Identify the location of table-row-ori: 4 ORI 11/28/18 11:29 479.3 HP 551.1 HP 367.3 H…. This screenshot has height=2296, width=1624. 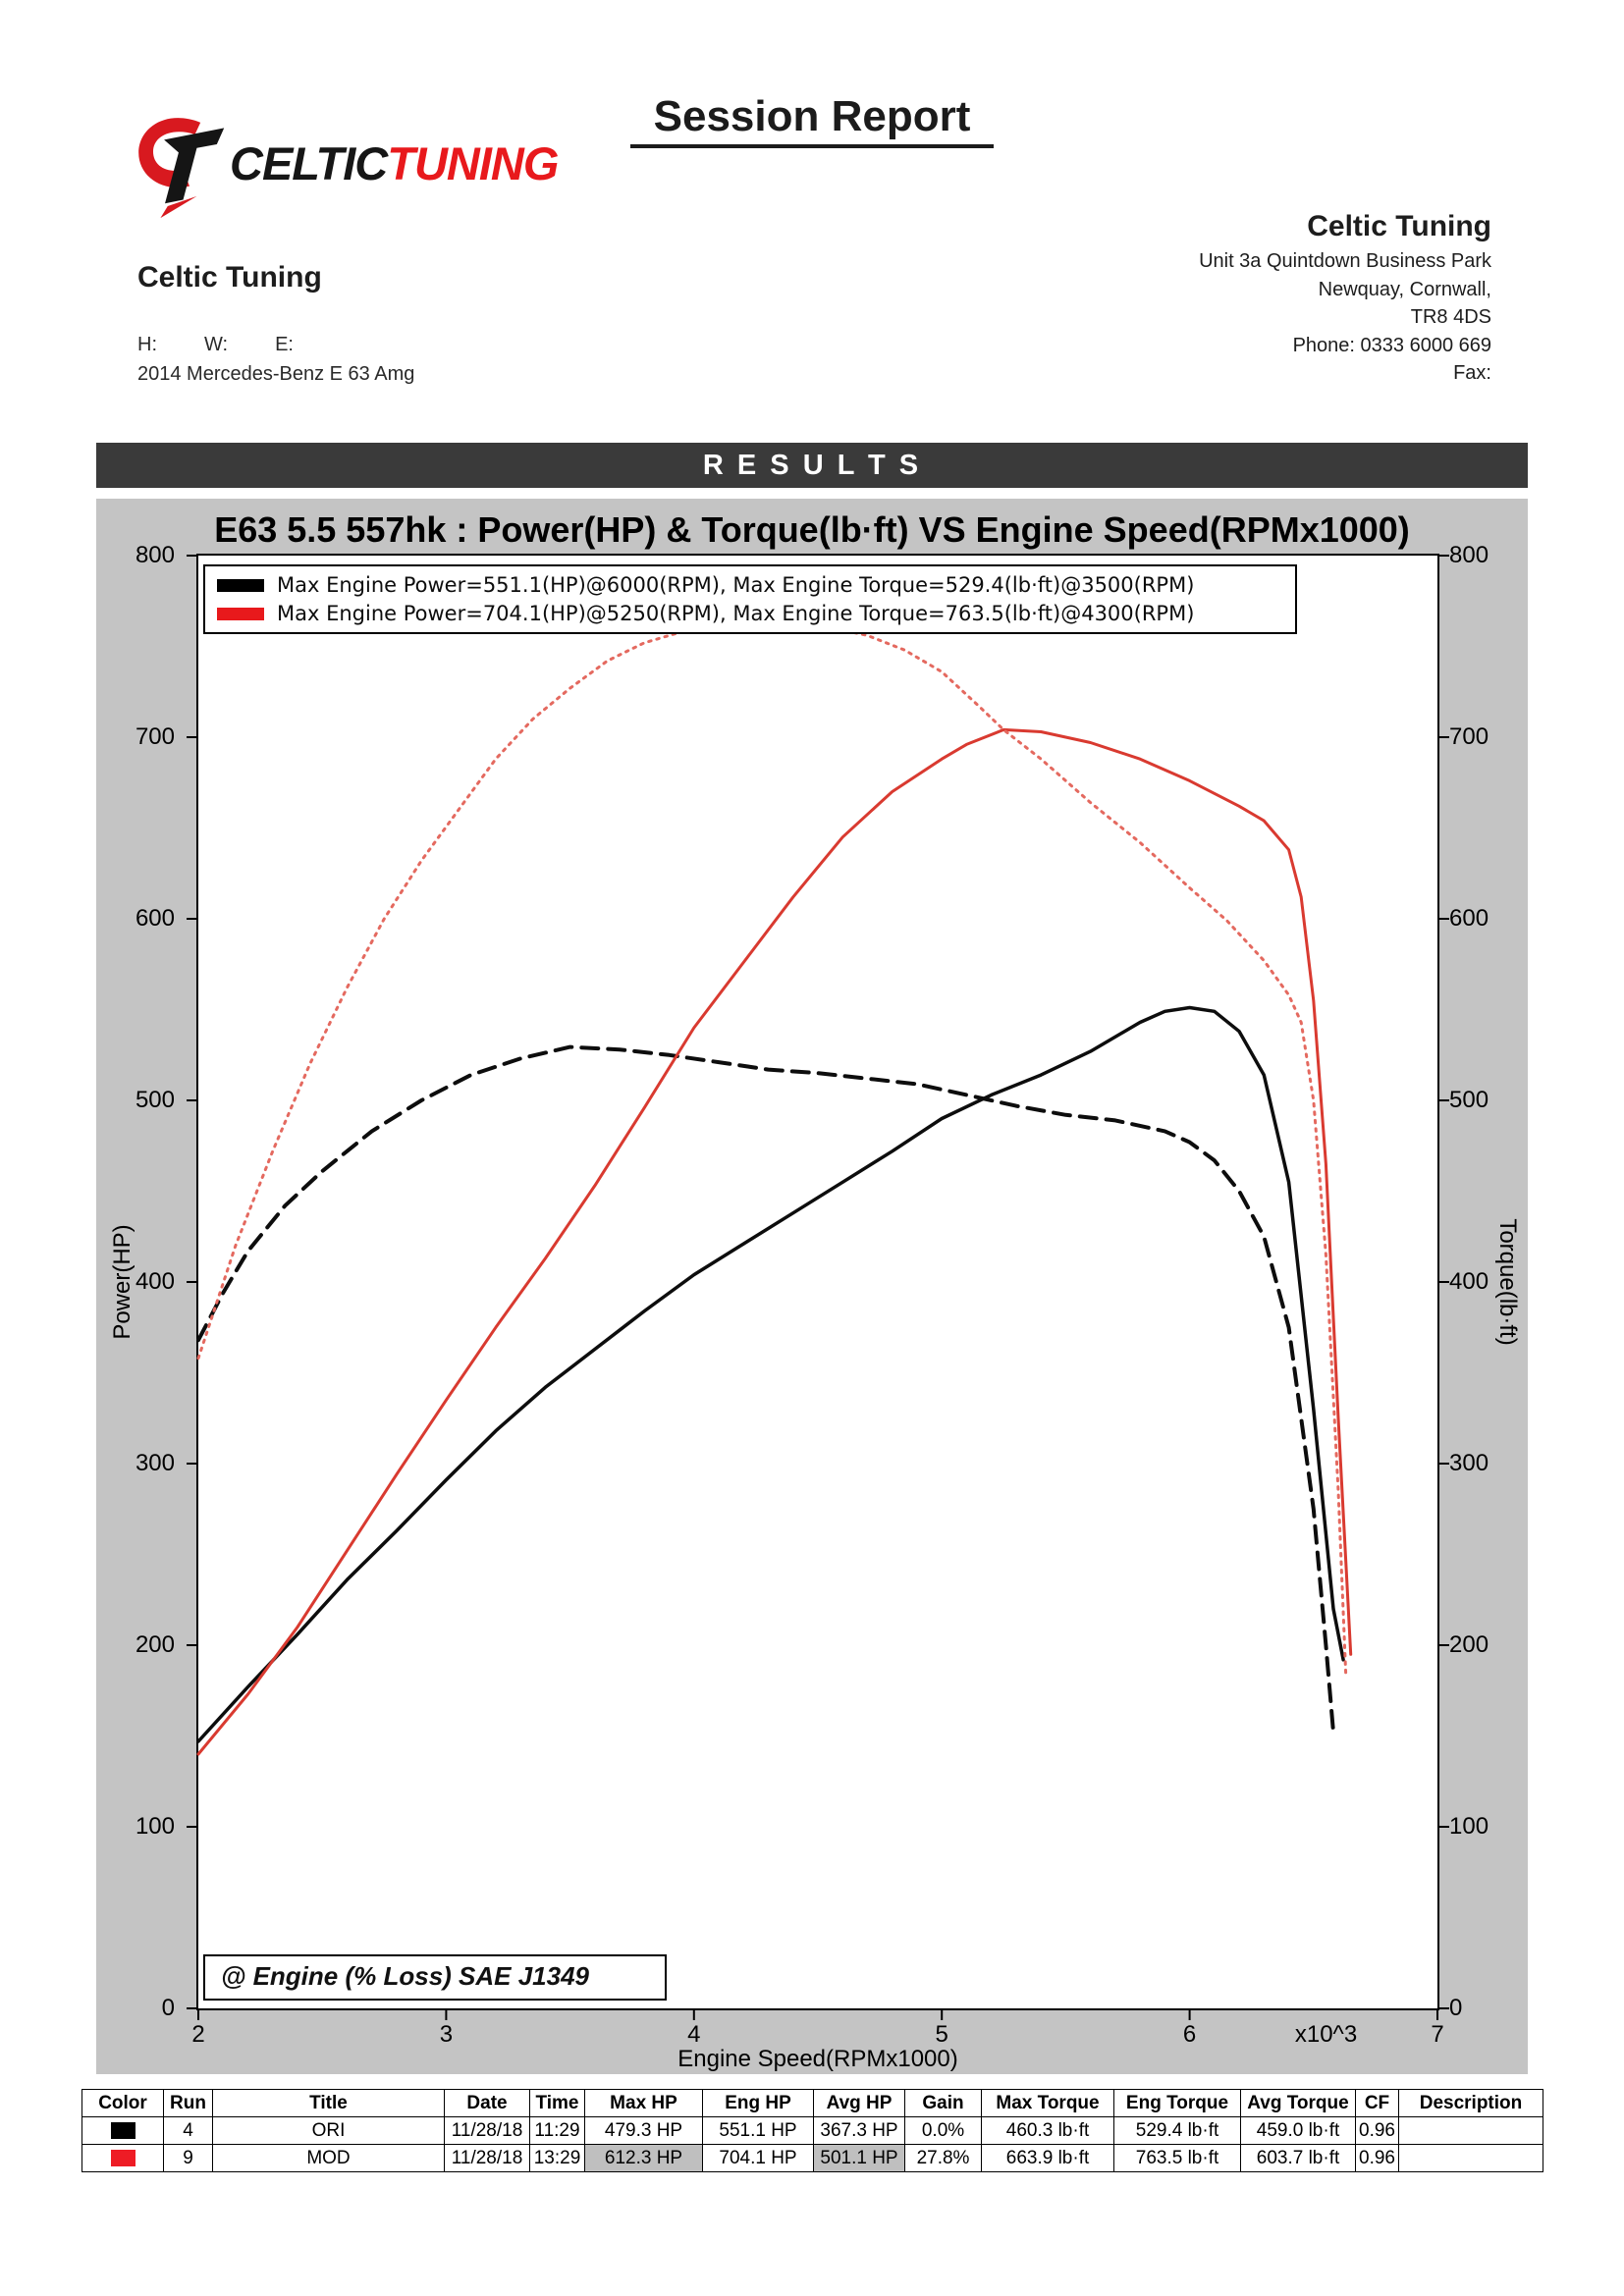
(812, 2130).